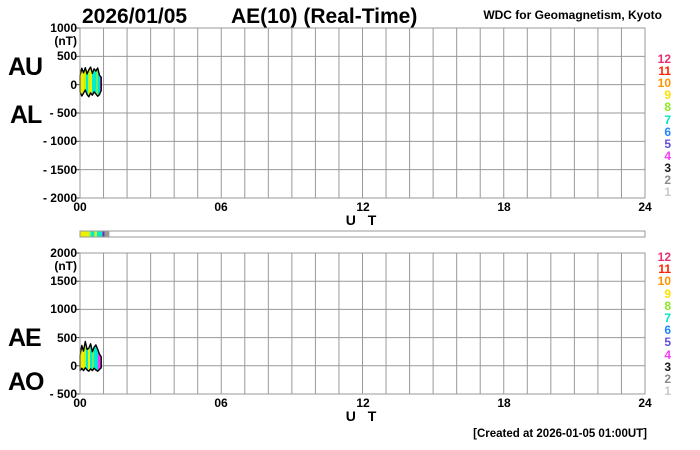  I want to click on y-tick-label: - 2000, so click(59, 198).